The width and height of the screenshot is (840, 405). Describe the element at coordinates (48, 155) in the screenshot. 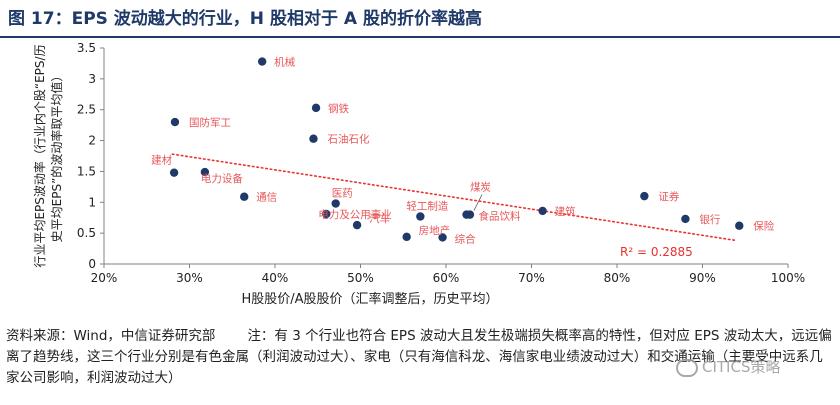

I see `y-axis-label: 行业平均EPS波动率（行业内个股“EPS/历 史平均EPS”的波动率取平均值）` at that location.